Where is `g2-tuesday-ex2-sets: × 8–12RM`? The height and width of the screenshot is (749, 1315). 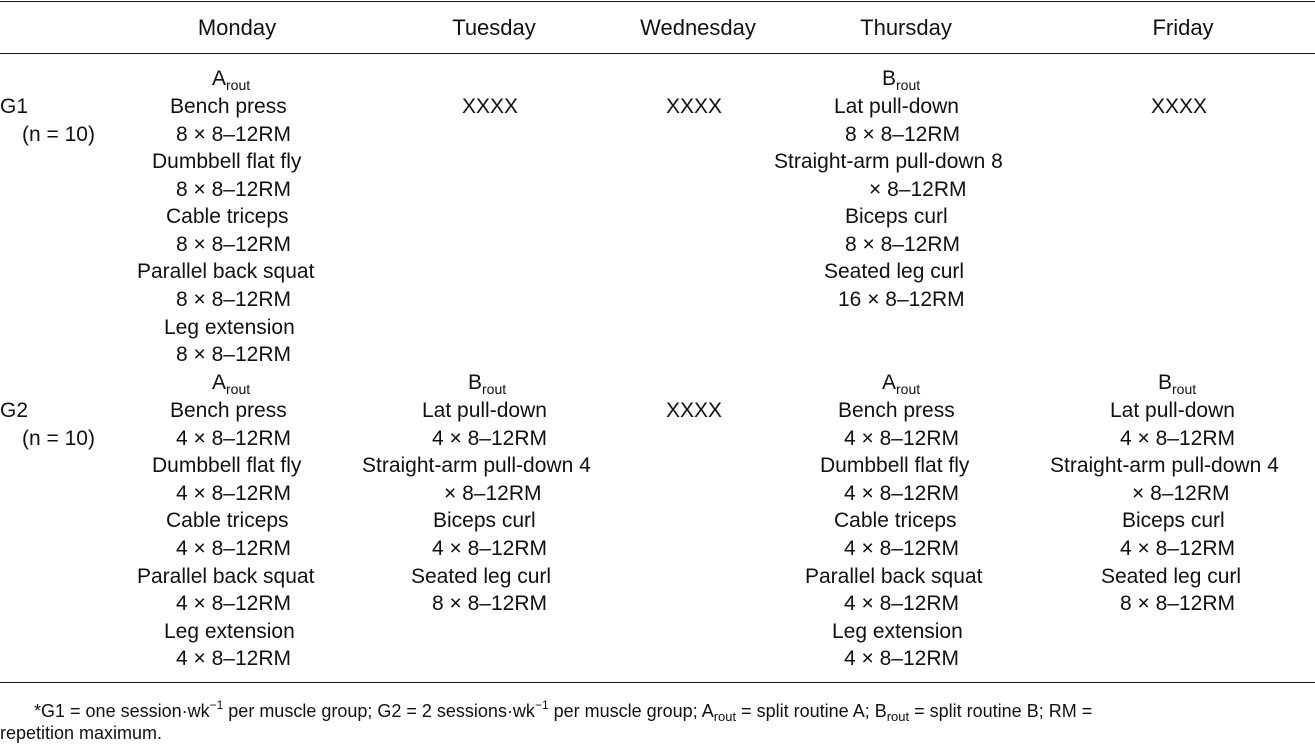 g2-tuesday-ex2-sets: × 8–12RM is located at coordinates (493, 493).